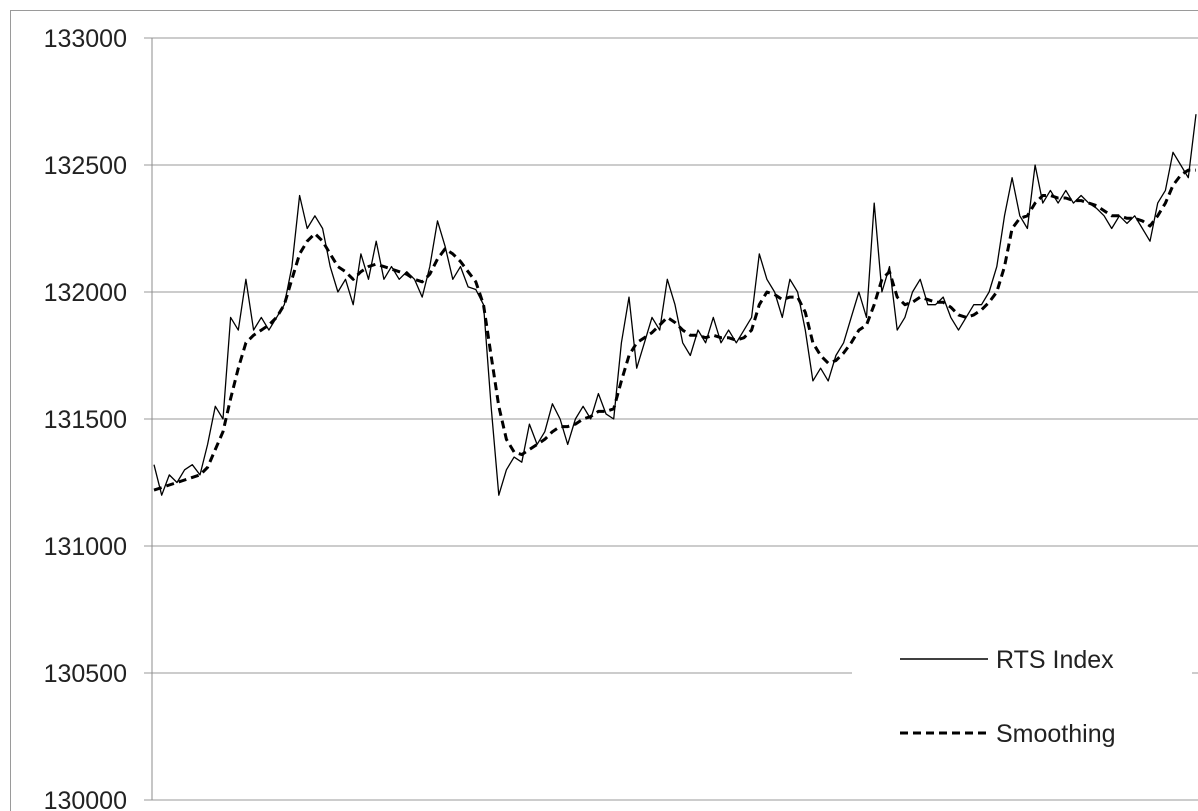 This screenshot has height=811, width=1198. I want to click on legend-label-rts-index: RTS Index, so click(1055, 660).